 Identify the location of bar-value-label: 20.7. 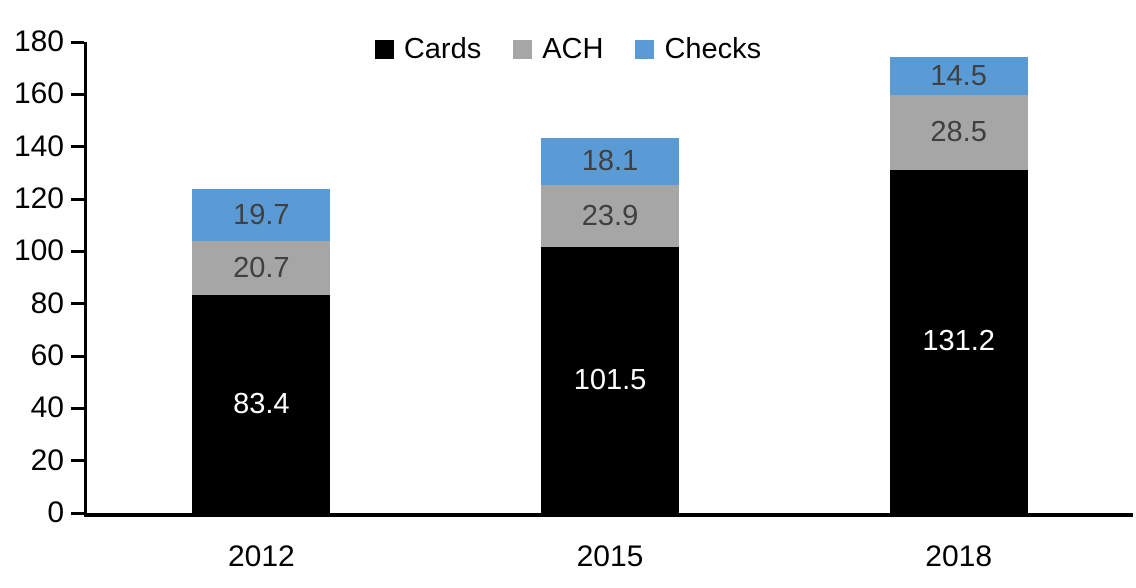
(261, 267).